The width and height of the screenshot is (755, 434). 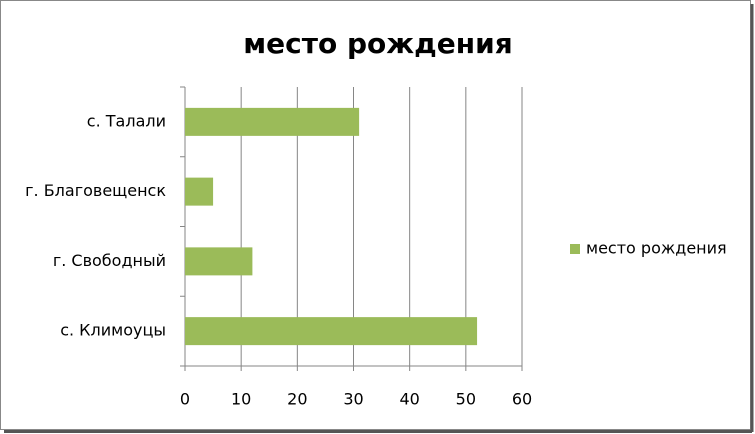 I want to click on x-tick-label: 40, so click(x=409, y=399).